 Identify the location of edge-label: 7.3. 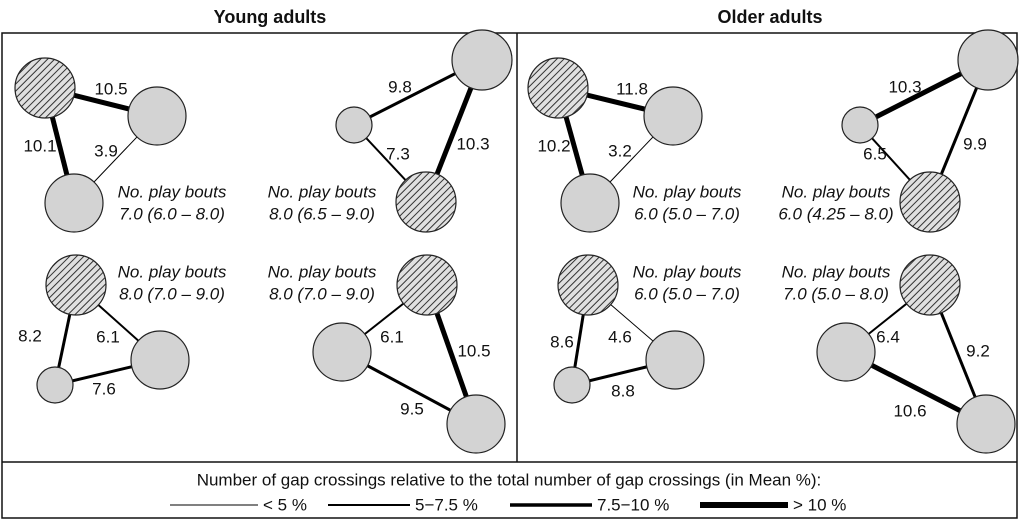
(398, 153).